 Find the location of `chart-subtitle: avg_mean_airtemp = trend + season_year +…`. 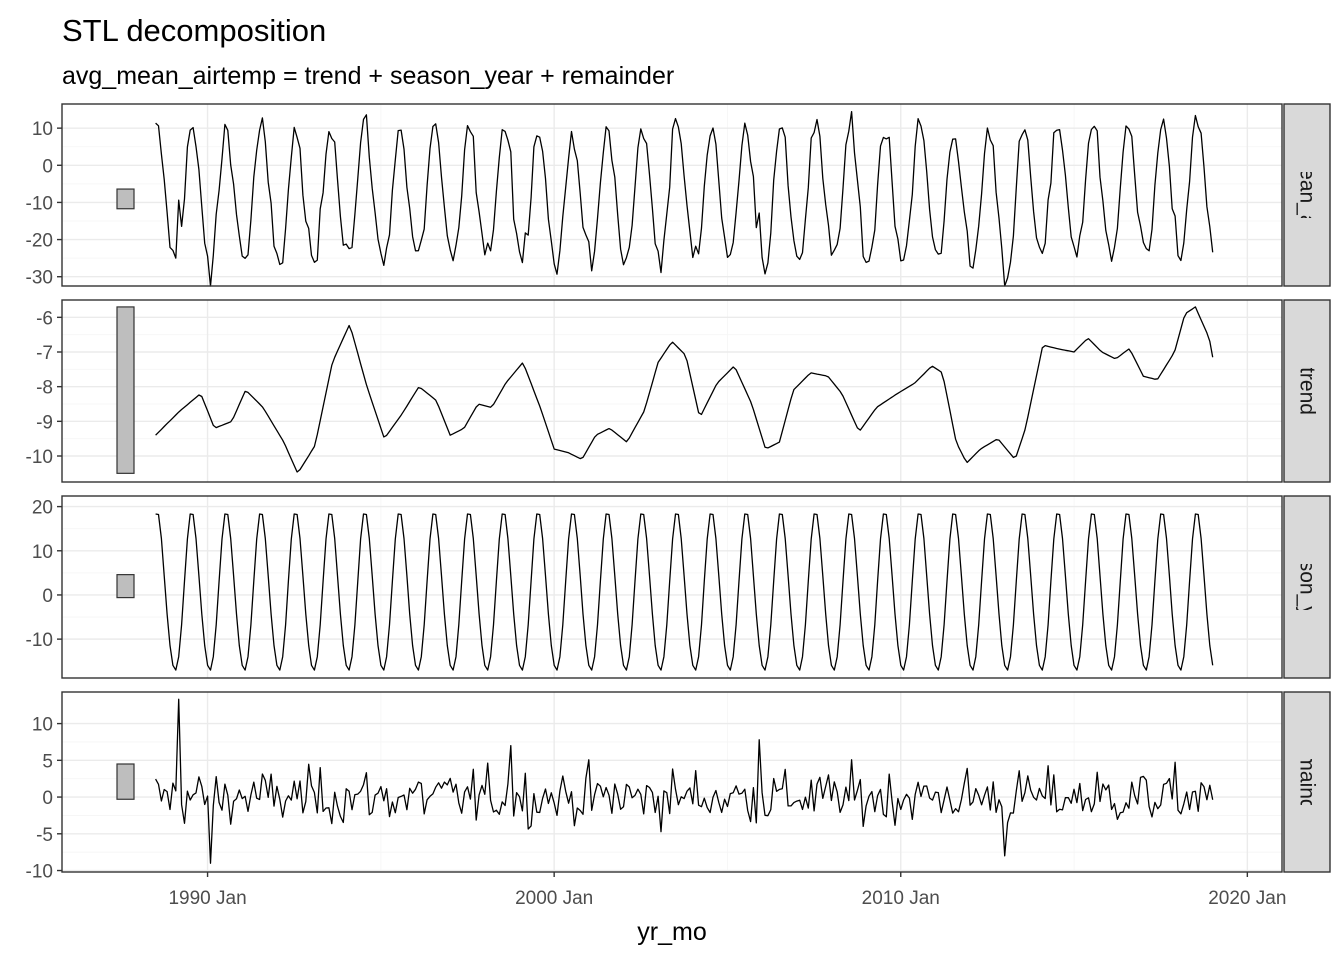

chart-subtitle: avg_mean_airtemp = trend + season_year +… is located at coordinates (368, 76).